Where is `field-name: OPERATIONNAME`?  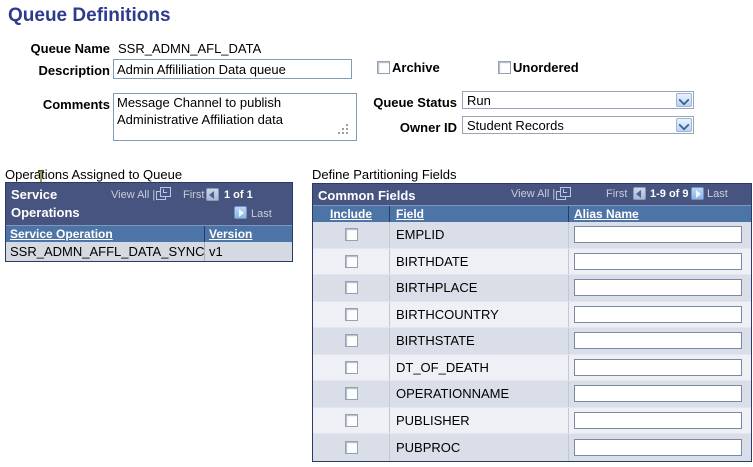
field-name: OPERATIONNAME is located at coordinates (479, 394).